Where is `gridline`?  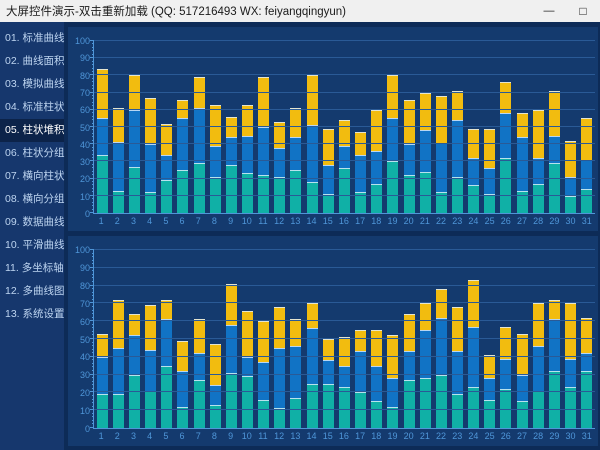 gridline is located at coordinates (344, 40).